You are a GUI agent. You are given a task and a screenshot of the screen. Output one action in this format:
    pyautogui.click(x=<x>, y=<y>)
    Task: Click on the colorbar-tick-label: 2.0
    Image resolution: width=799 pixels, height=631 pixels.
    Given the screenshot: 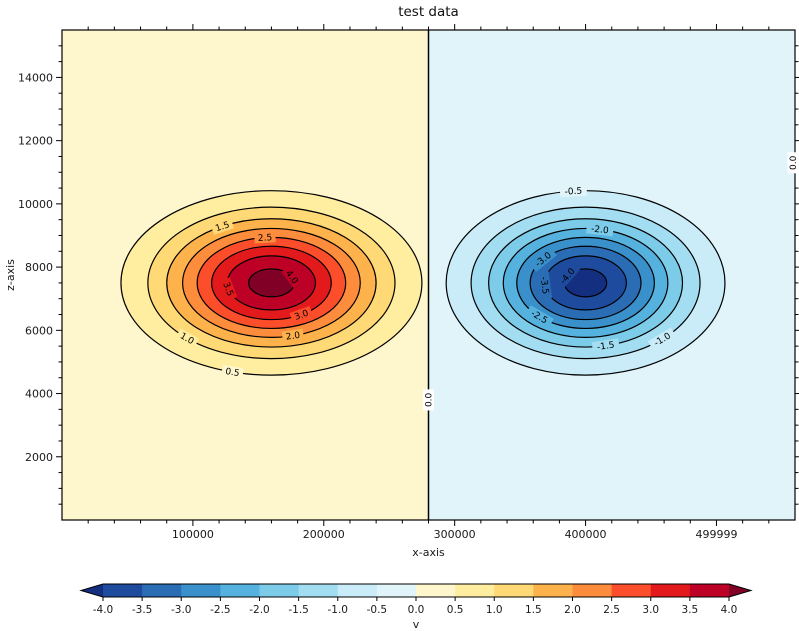 What is the action you would take?
    pyautogui.click(x=572, y=610)
    